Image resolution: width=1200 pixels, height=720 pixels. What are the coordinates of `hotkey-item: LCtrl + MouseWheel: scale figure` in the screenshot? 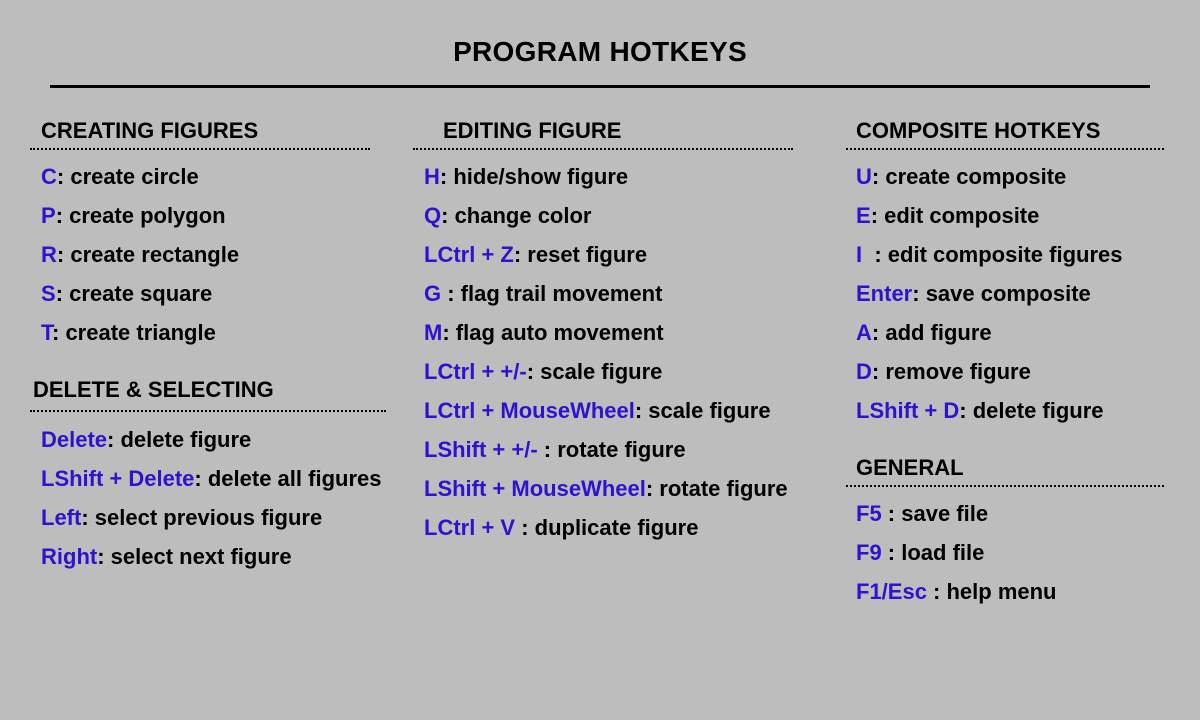 It's located at (606, 417).